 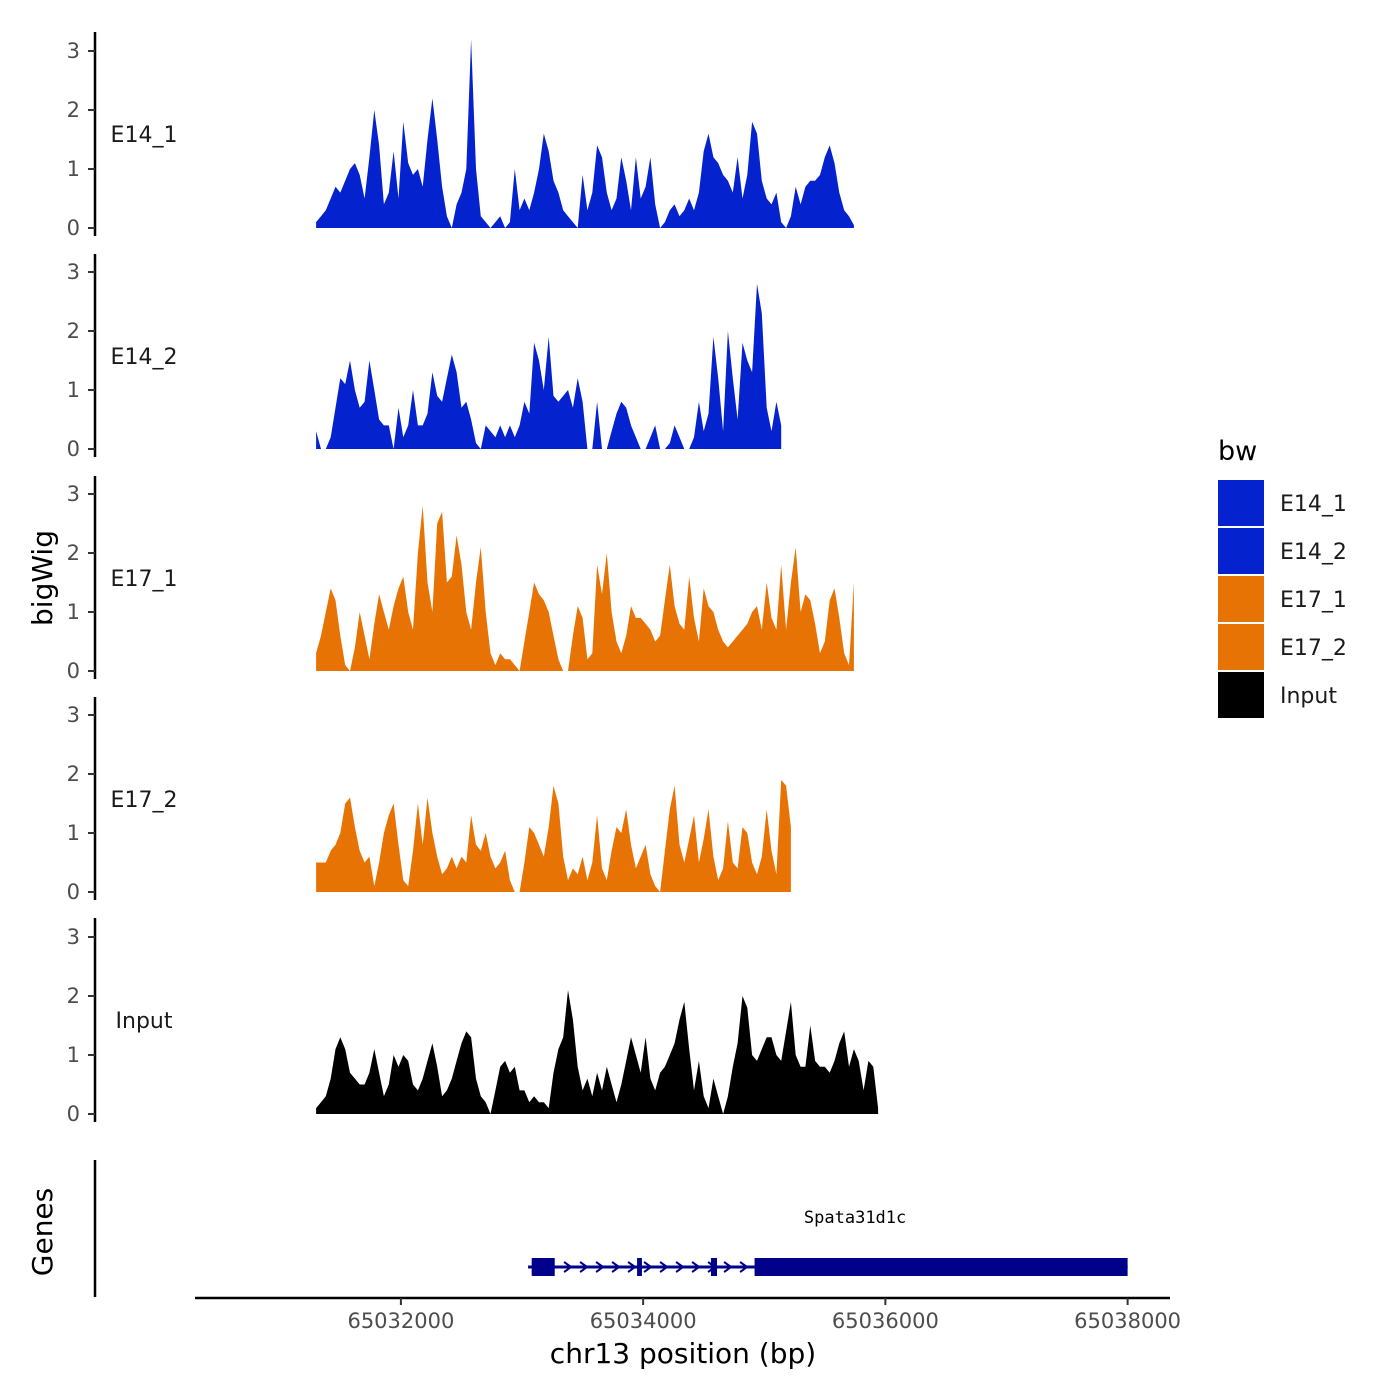 I want to click on x-tick-label: 65038000, so click(x=1127, y=1321).